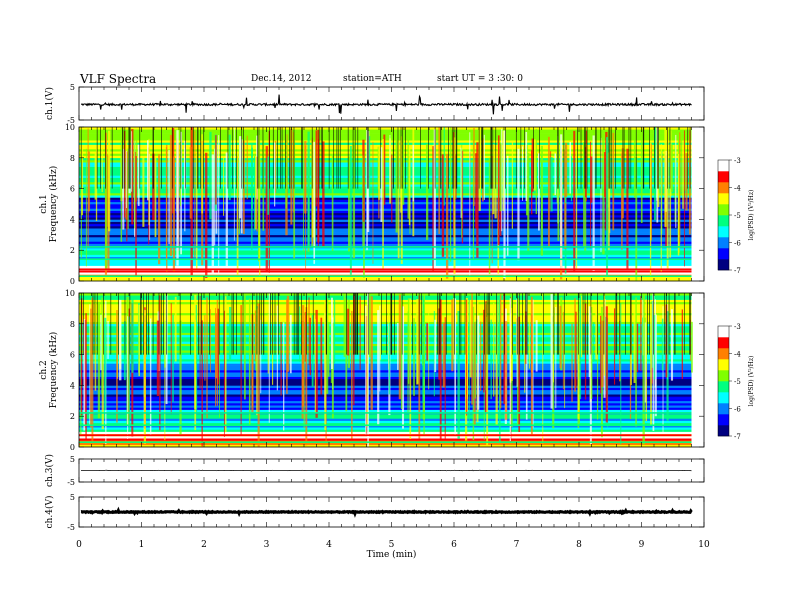 Image resolution: width=792 pixels, height=612 pixels. What do you see at coordinates (737, 355) in the screenshot?
I see `colorbar-tick-label: -4` at bounding box center [737, 355].